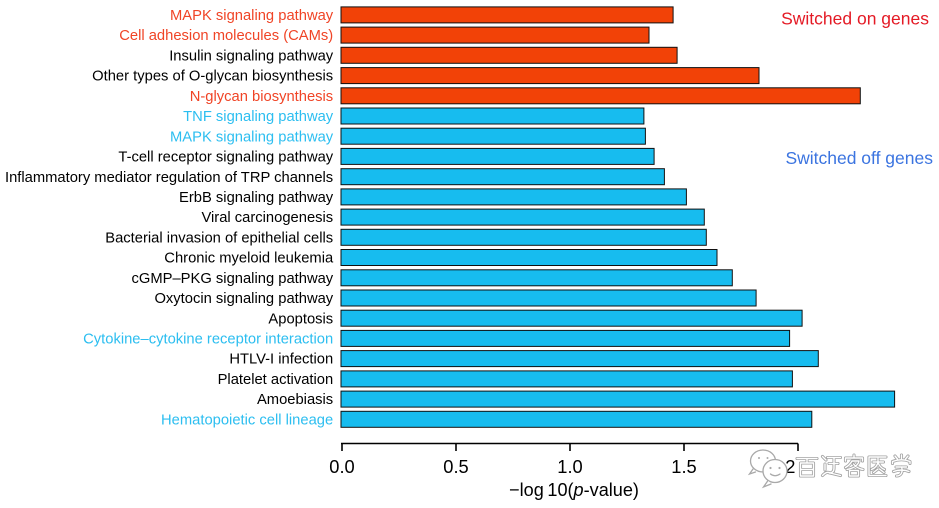 Image resolution: width=939 pixels, height=508 pixels. I want to click on svg-text: Viral carcinogenesis, so click(267, 218).